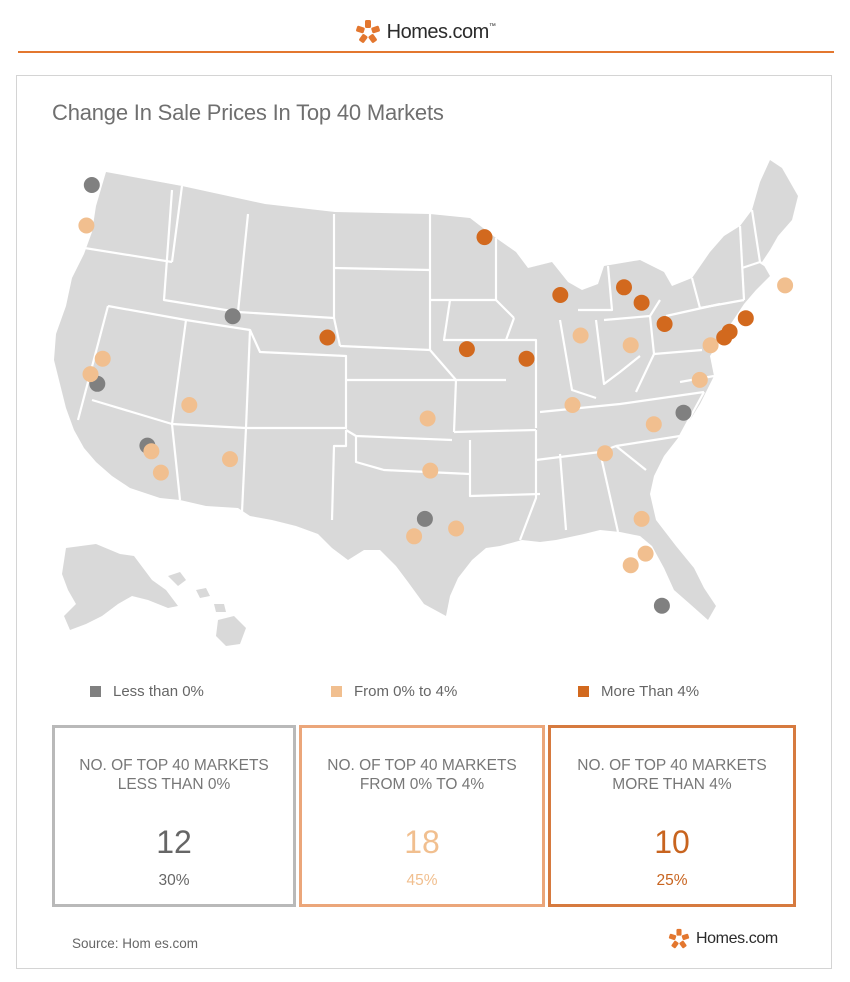 This screenshot has height=982, width=850. What do you see at coordinates (207, 609) in the screenshot?
I see `hawaii-shape` at bounding box center [207, 609].